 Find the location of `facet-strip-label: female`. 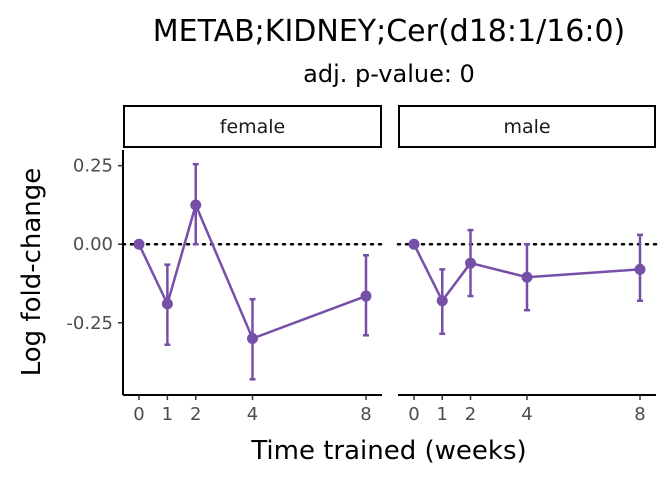

facet-strip-label: female is located at coordinates (253, 127).